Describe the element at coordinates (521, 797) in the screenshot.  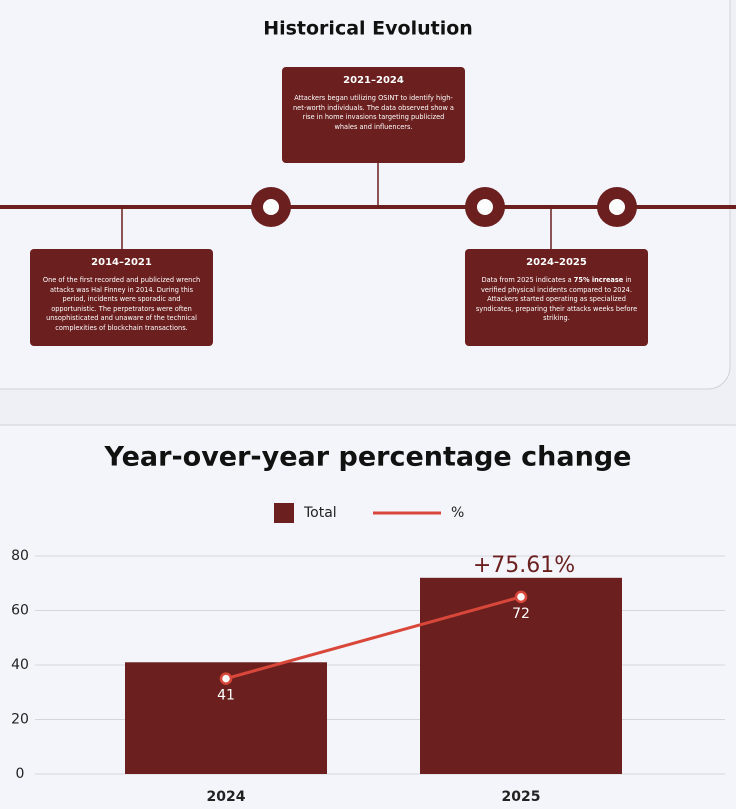
I see `x-tick-label: 2025` at that location.